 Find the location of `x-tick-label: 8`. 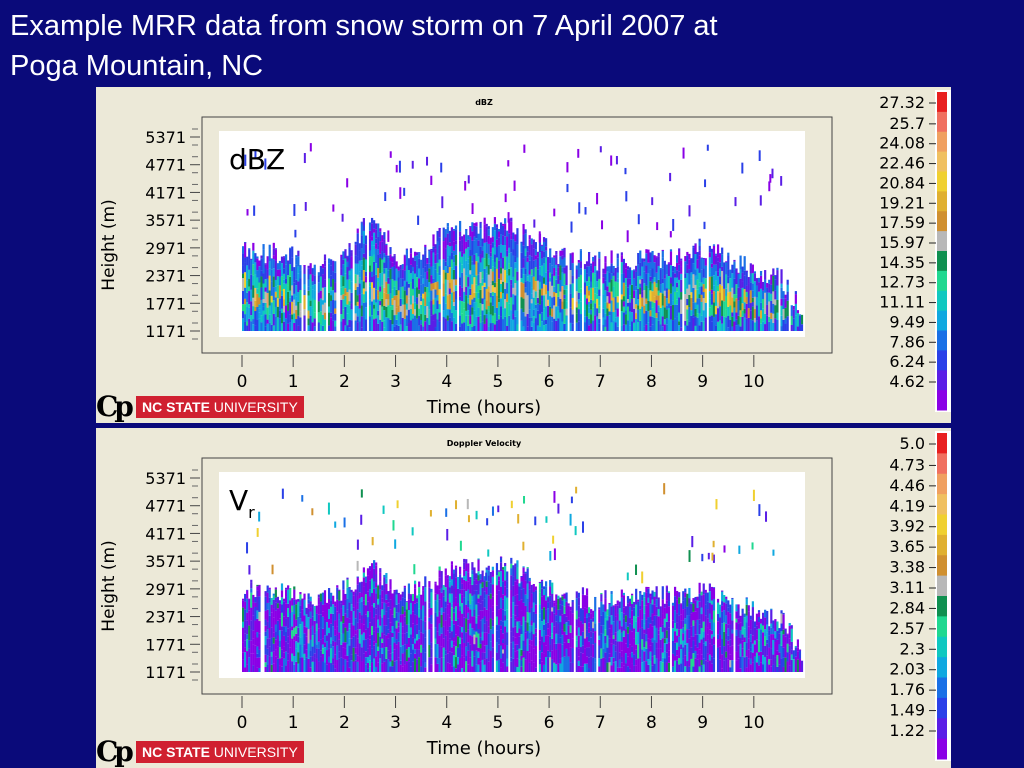

x-tick-label: 8 is located at coordinates (651, 382).